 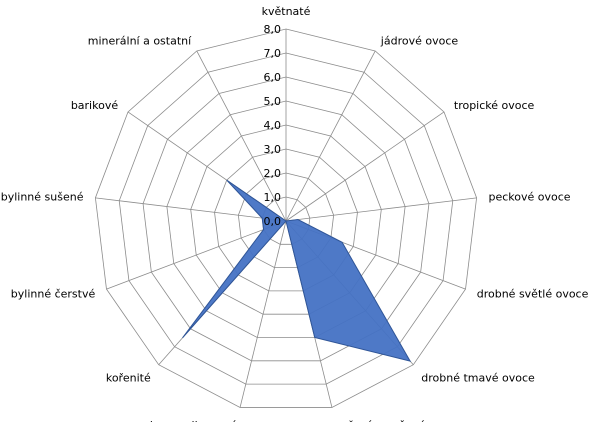 I want to click on tick-label: 5,0, so click(x=273, y=101).